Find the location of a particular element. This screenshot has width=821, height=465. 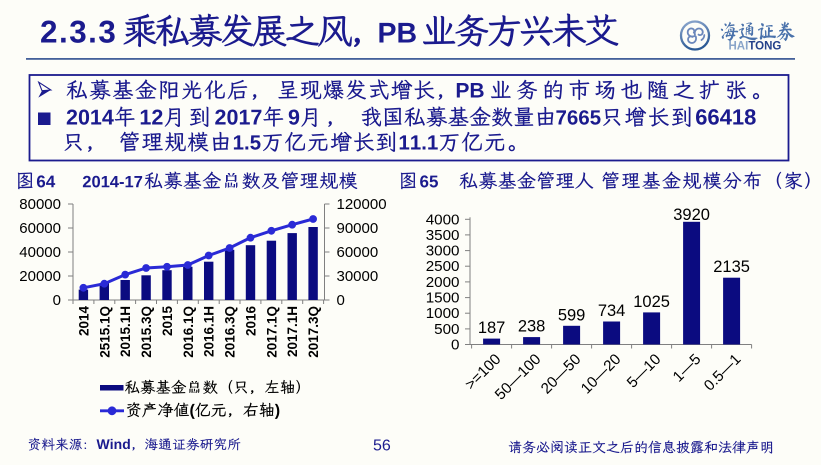

svg-text: 3920 is located at coordinates (691, 215).